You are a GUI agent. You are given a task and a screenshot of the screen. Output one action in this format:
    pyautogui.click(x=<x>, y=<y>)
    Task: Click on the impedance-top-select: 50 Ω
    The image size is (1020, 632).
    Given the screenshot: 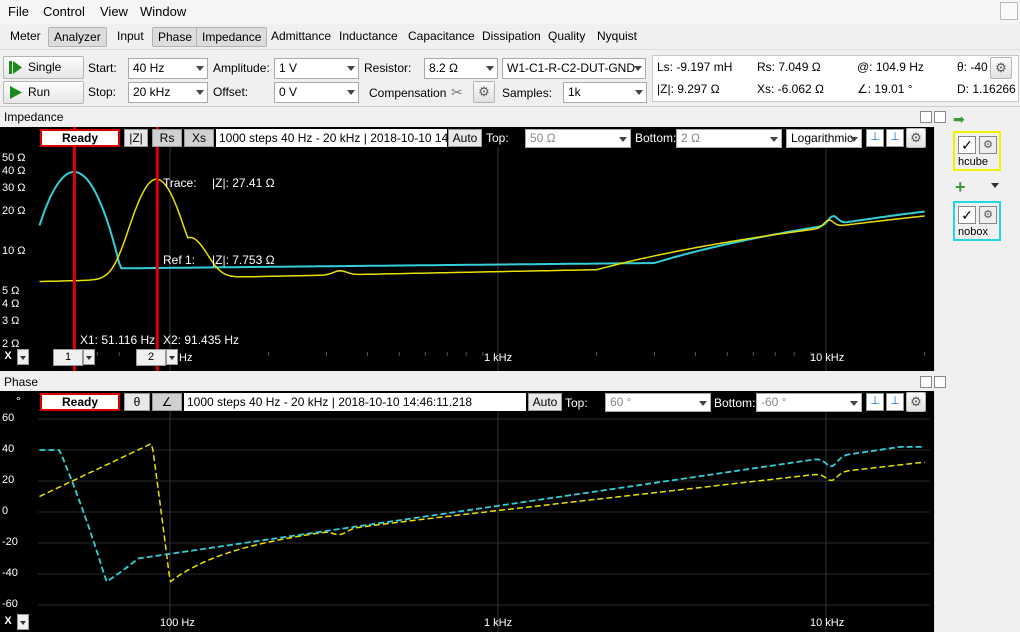 What is the action you would take?
    pyautogui.click(x=578, y=138)
    